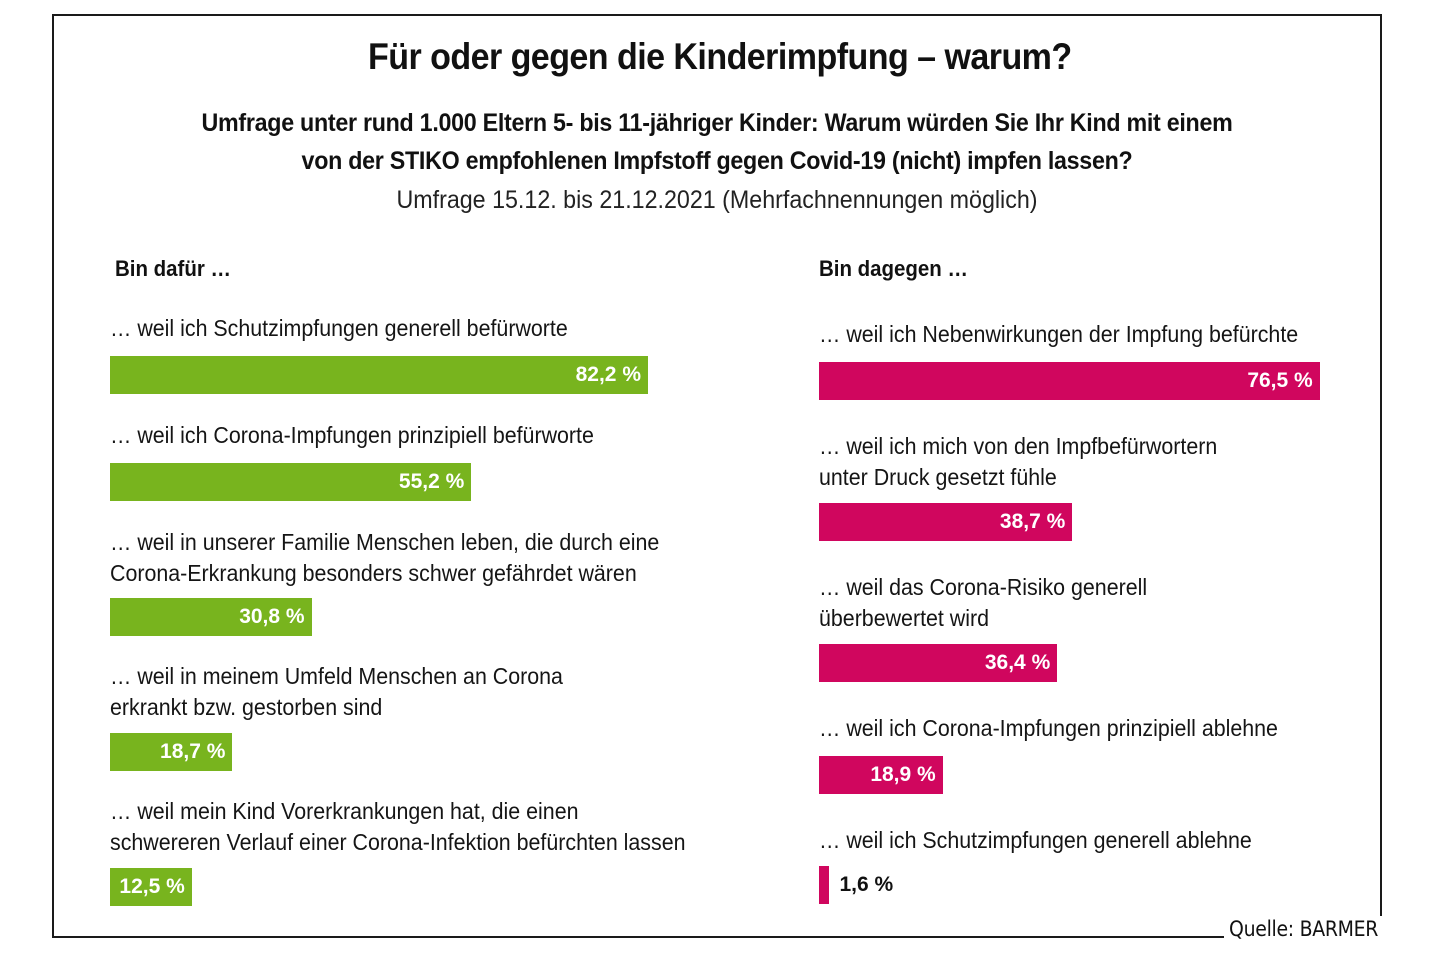 This screenshot has height=960, width=1440. I want to click on contra-reason-label-line: … weil ich mich von den Impfbefürwortern, so click(1018, 446).